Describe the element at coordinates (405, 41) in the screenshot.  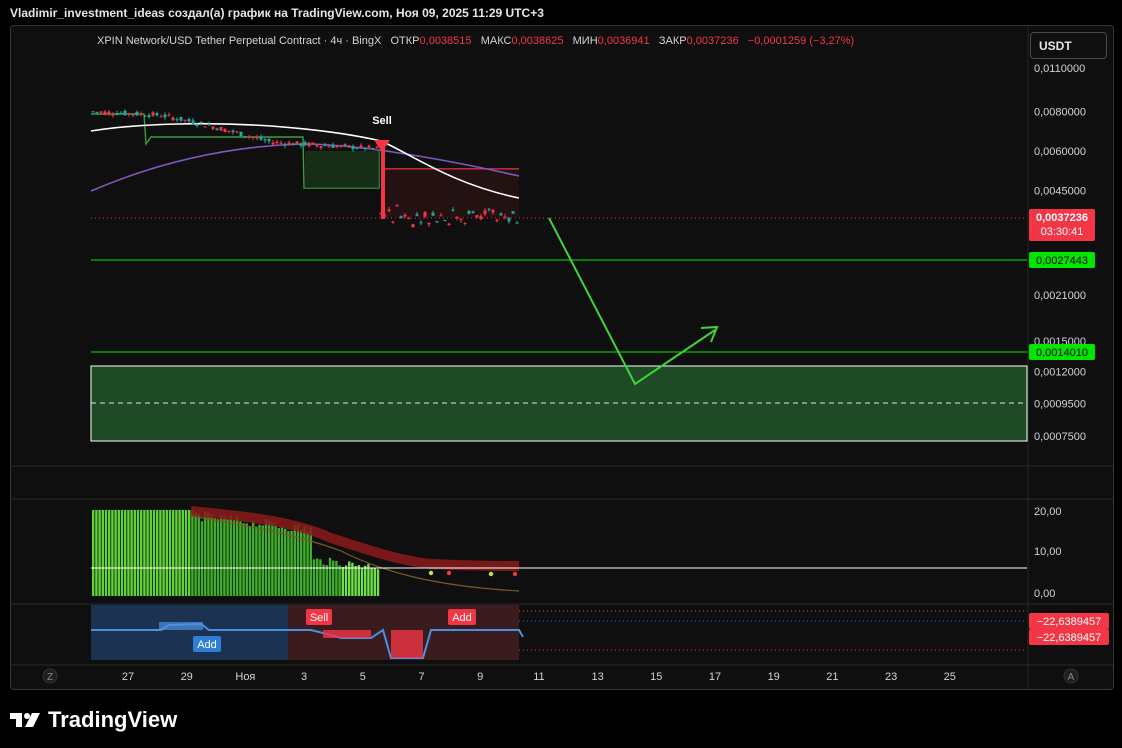
I see `open-label: ОТКР` at that location.